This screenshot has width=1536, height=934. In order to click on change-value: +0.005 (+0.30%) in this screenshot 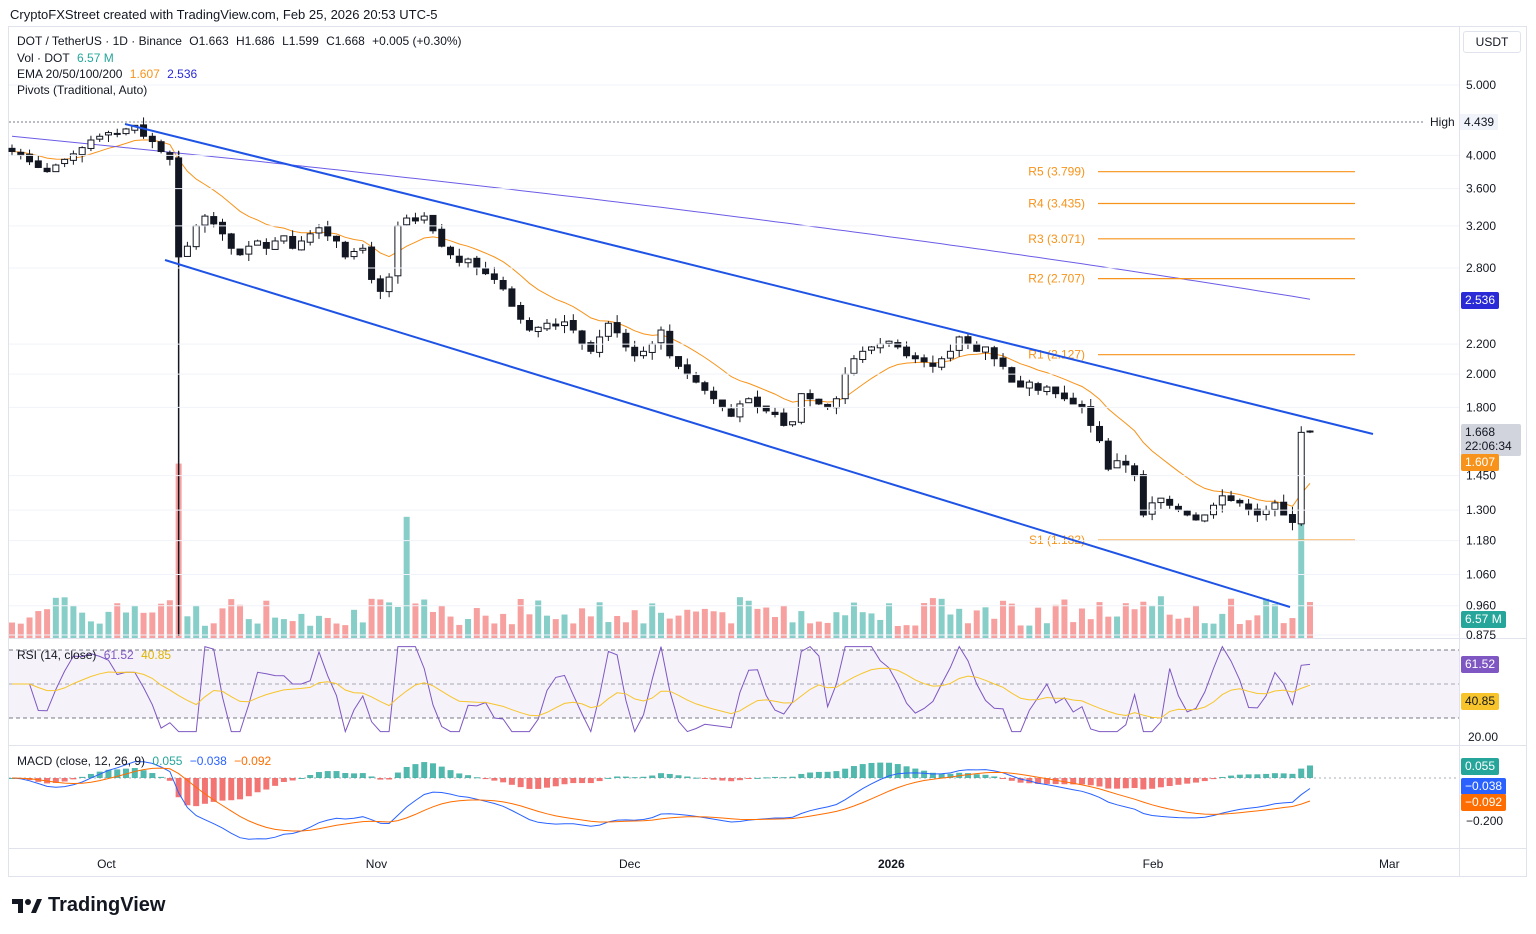, I will do `click(417, 41)`.